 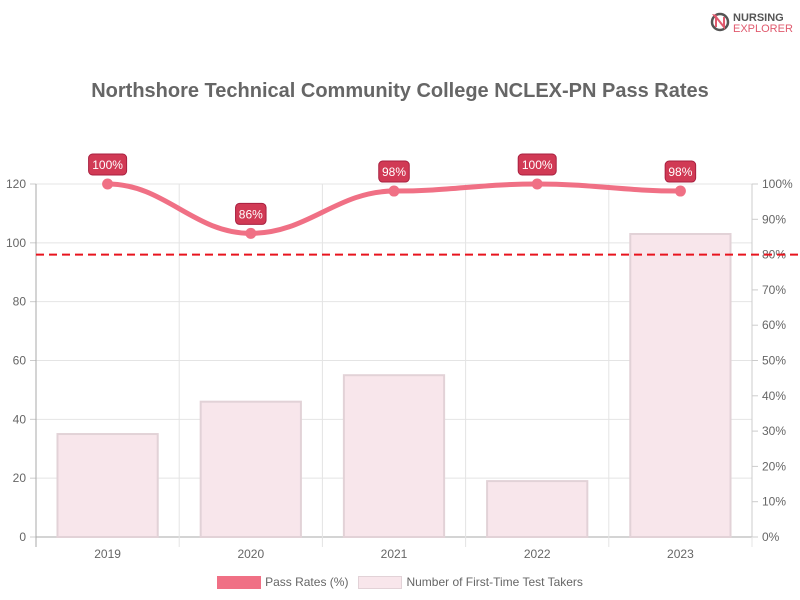 What do you see at coordinates (20, 361) in the screenshot?
I see `y-left-tick-label: 60` at bounding box center [20, 361].